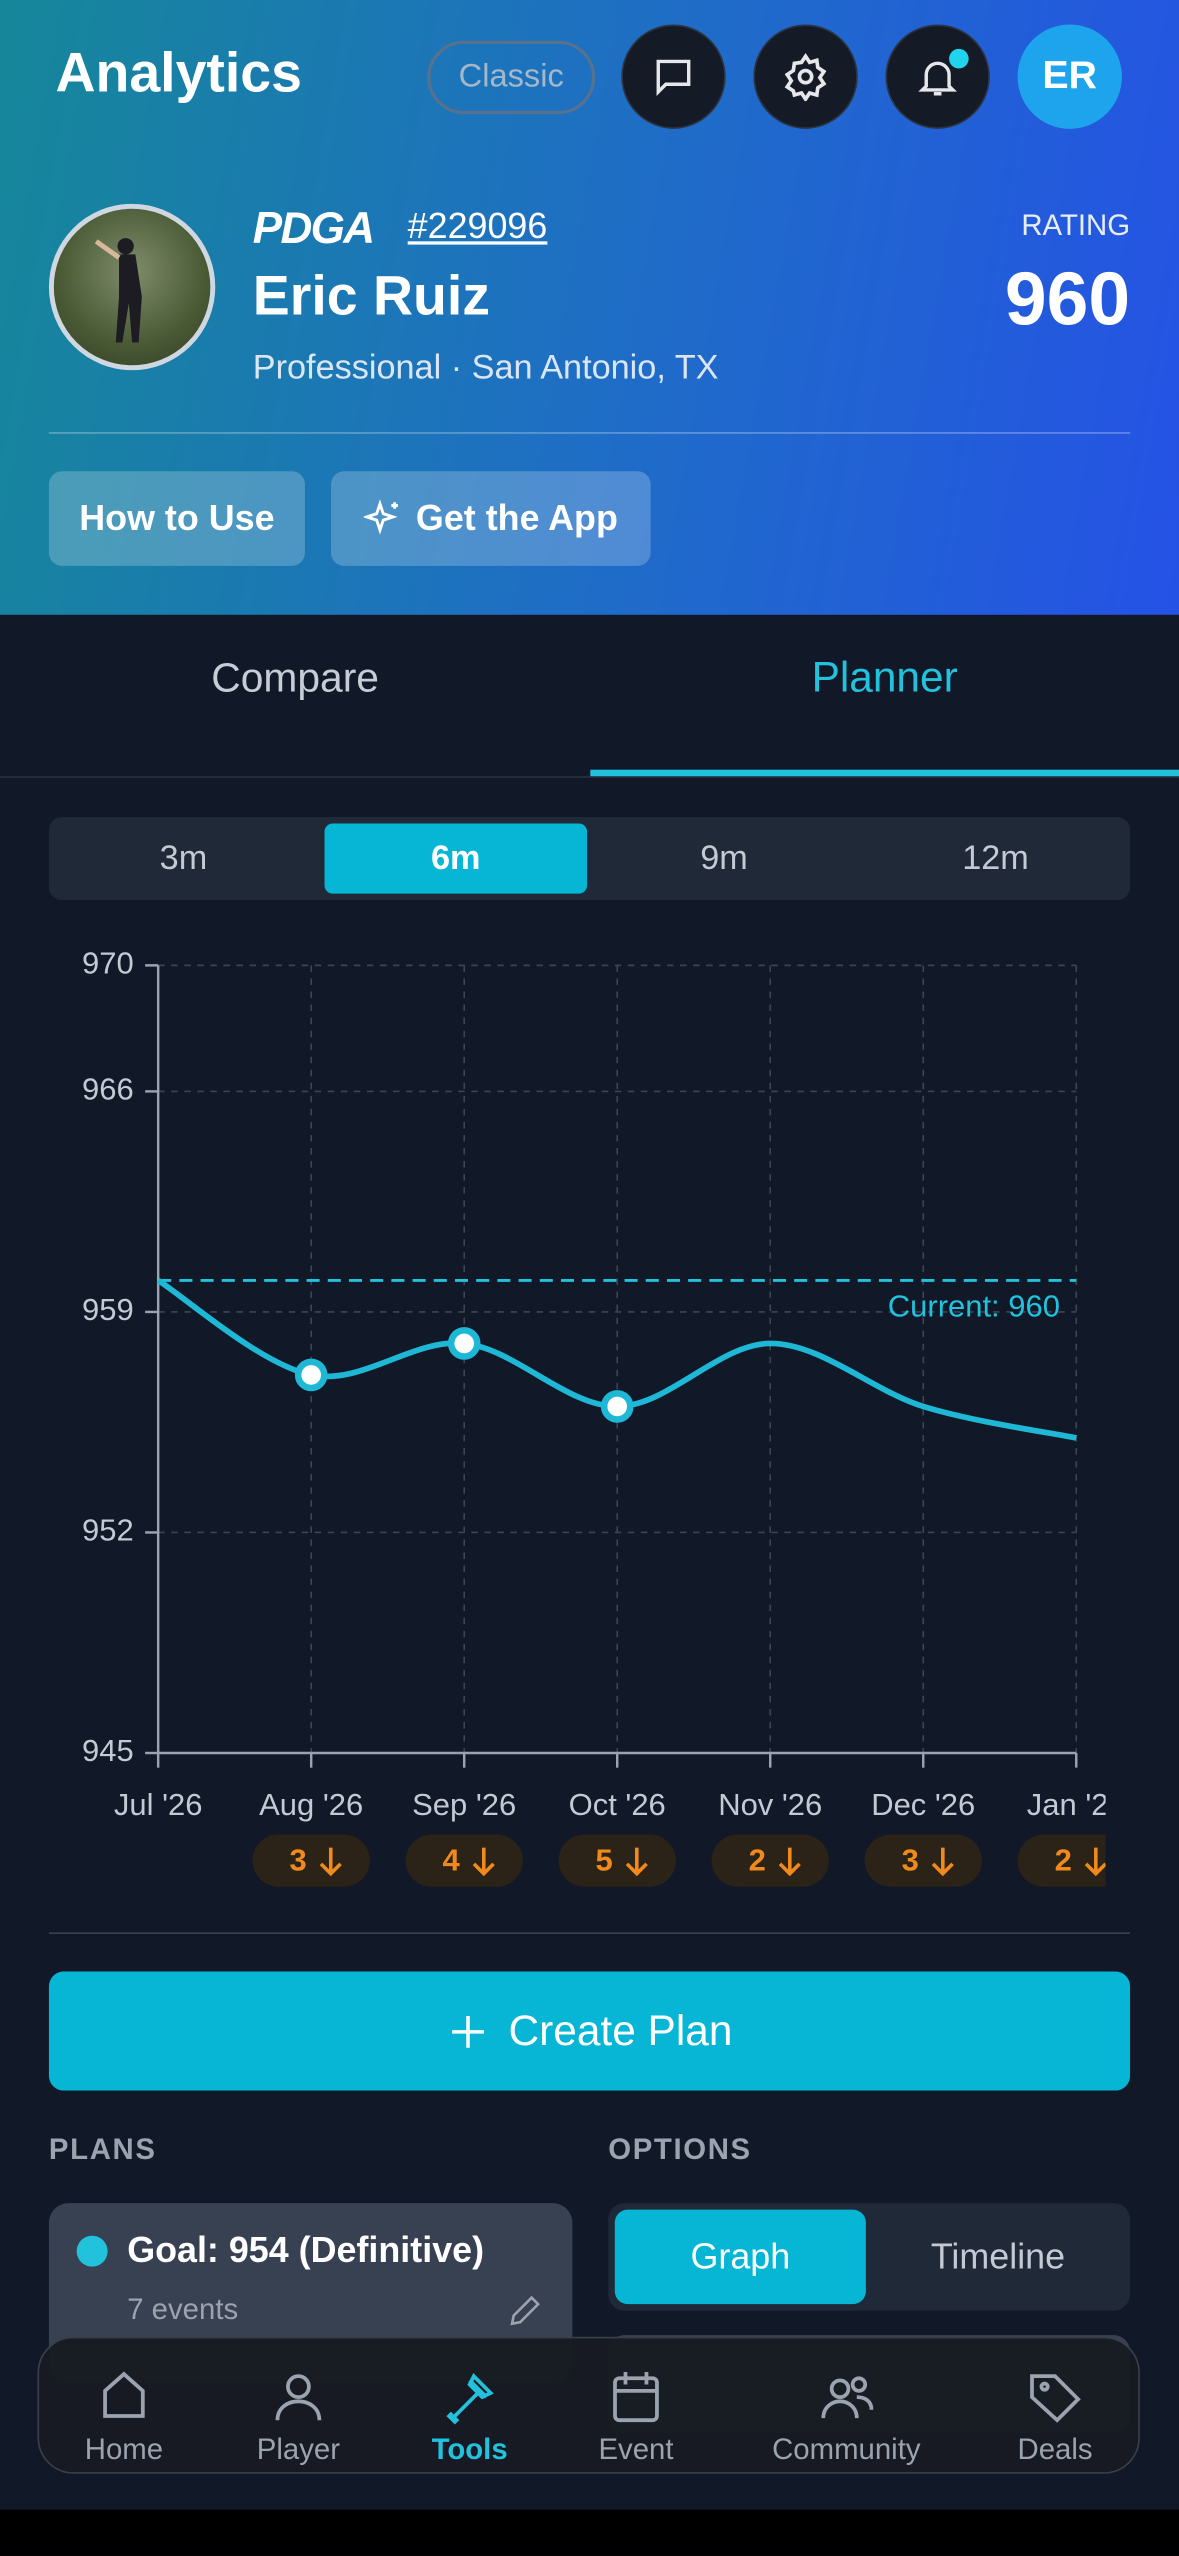  I want to click on tab: Compare, so click(295, 678).